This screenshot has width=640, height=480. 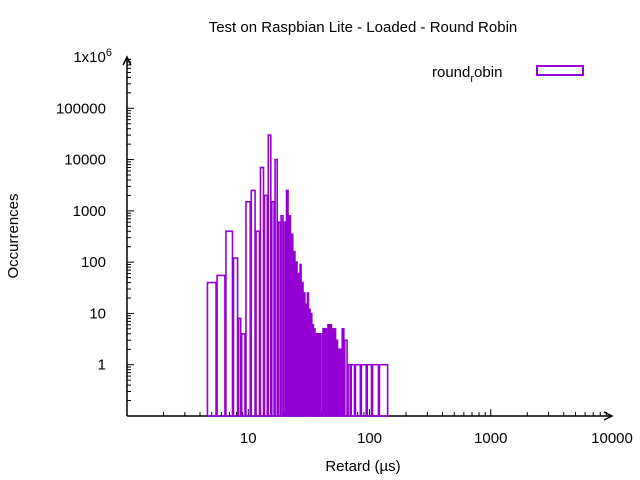 What do you see at coordinates (13, 235) in the screenshot?
I see `y-axis-label: Occurrences` at bounding box center [13, 235].